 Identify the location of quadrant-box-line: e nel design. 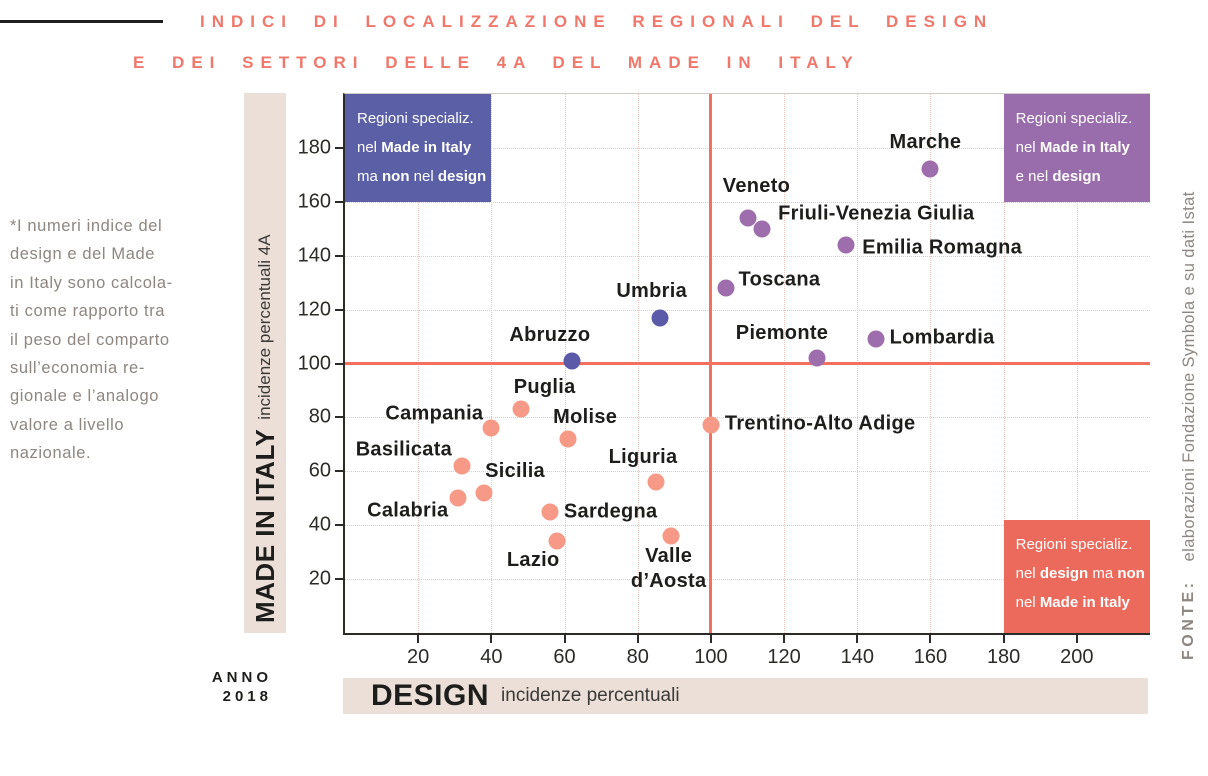
(1058, 176).